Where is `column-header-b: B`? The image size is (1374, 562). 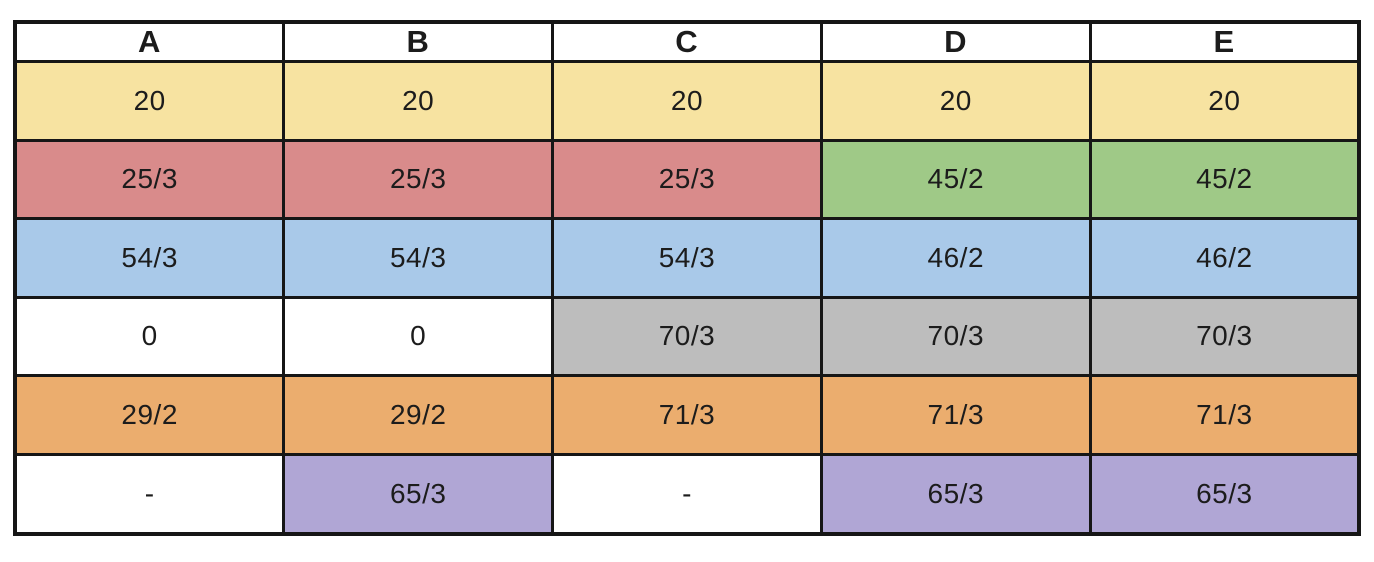 column-header-b: B is located at coordinates (418, 41).